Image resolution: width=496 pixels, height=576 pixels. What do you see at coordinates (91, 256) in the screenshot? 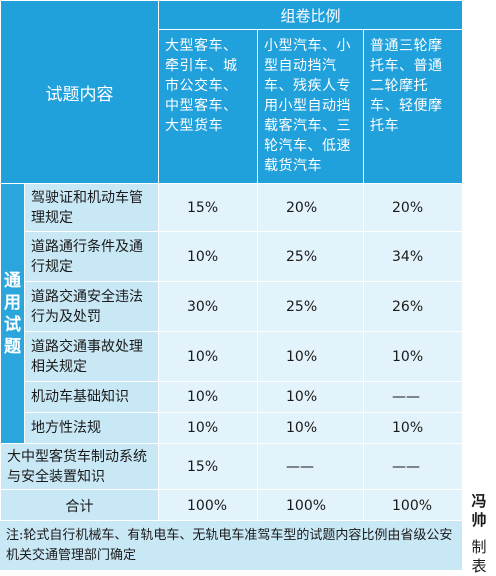
I see `row-label: 道路通行条件及通行规定` at bounding box center [91, 256].